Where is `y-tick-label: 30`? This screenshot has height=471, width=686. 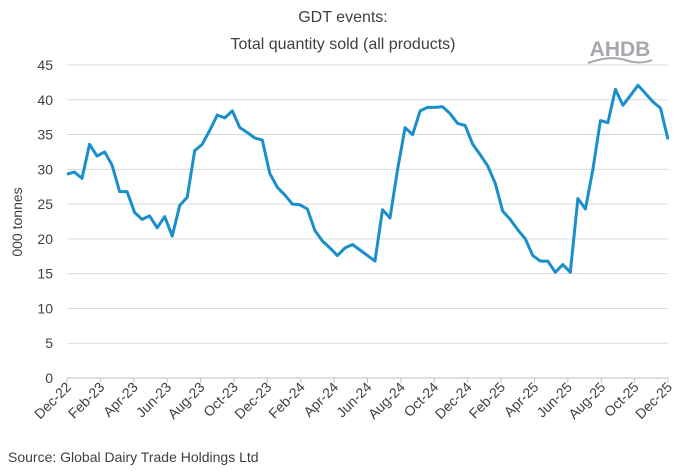 y-tick-label: 30 is located at coordinates (45, 169).